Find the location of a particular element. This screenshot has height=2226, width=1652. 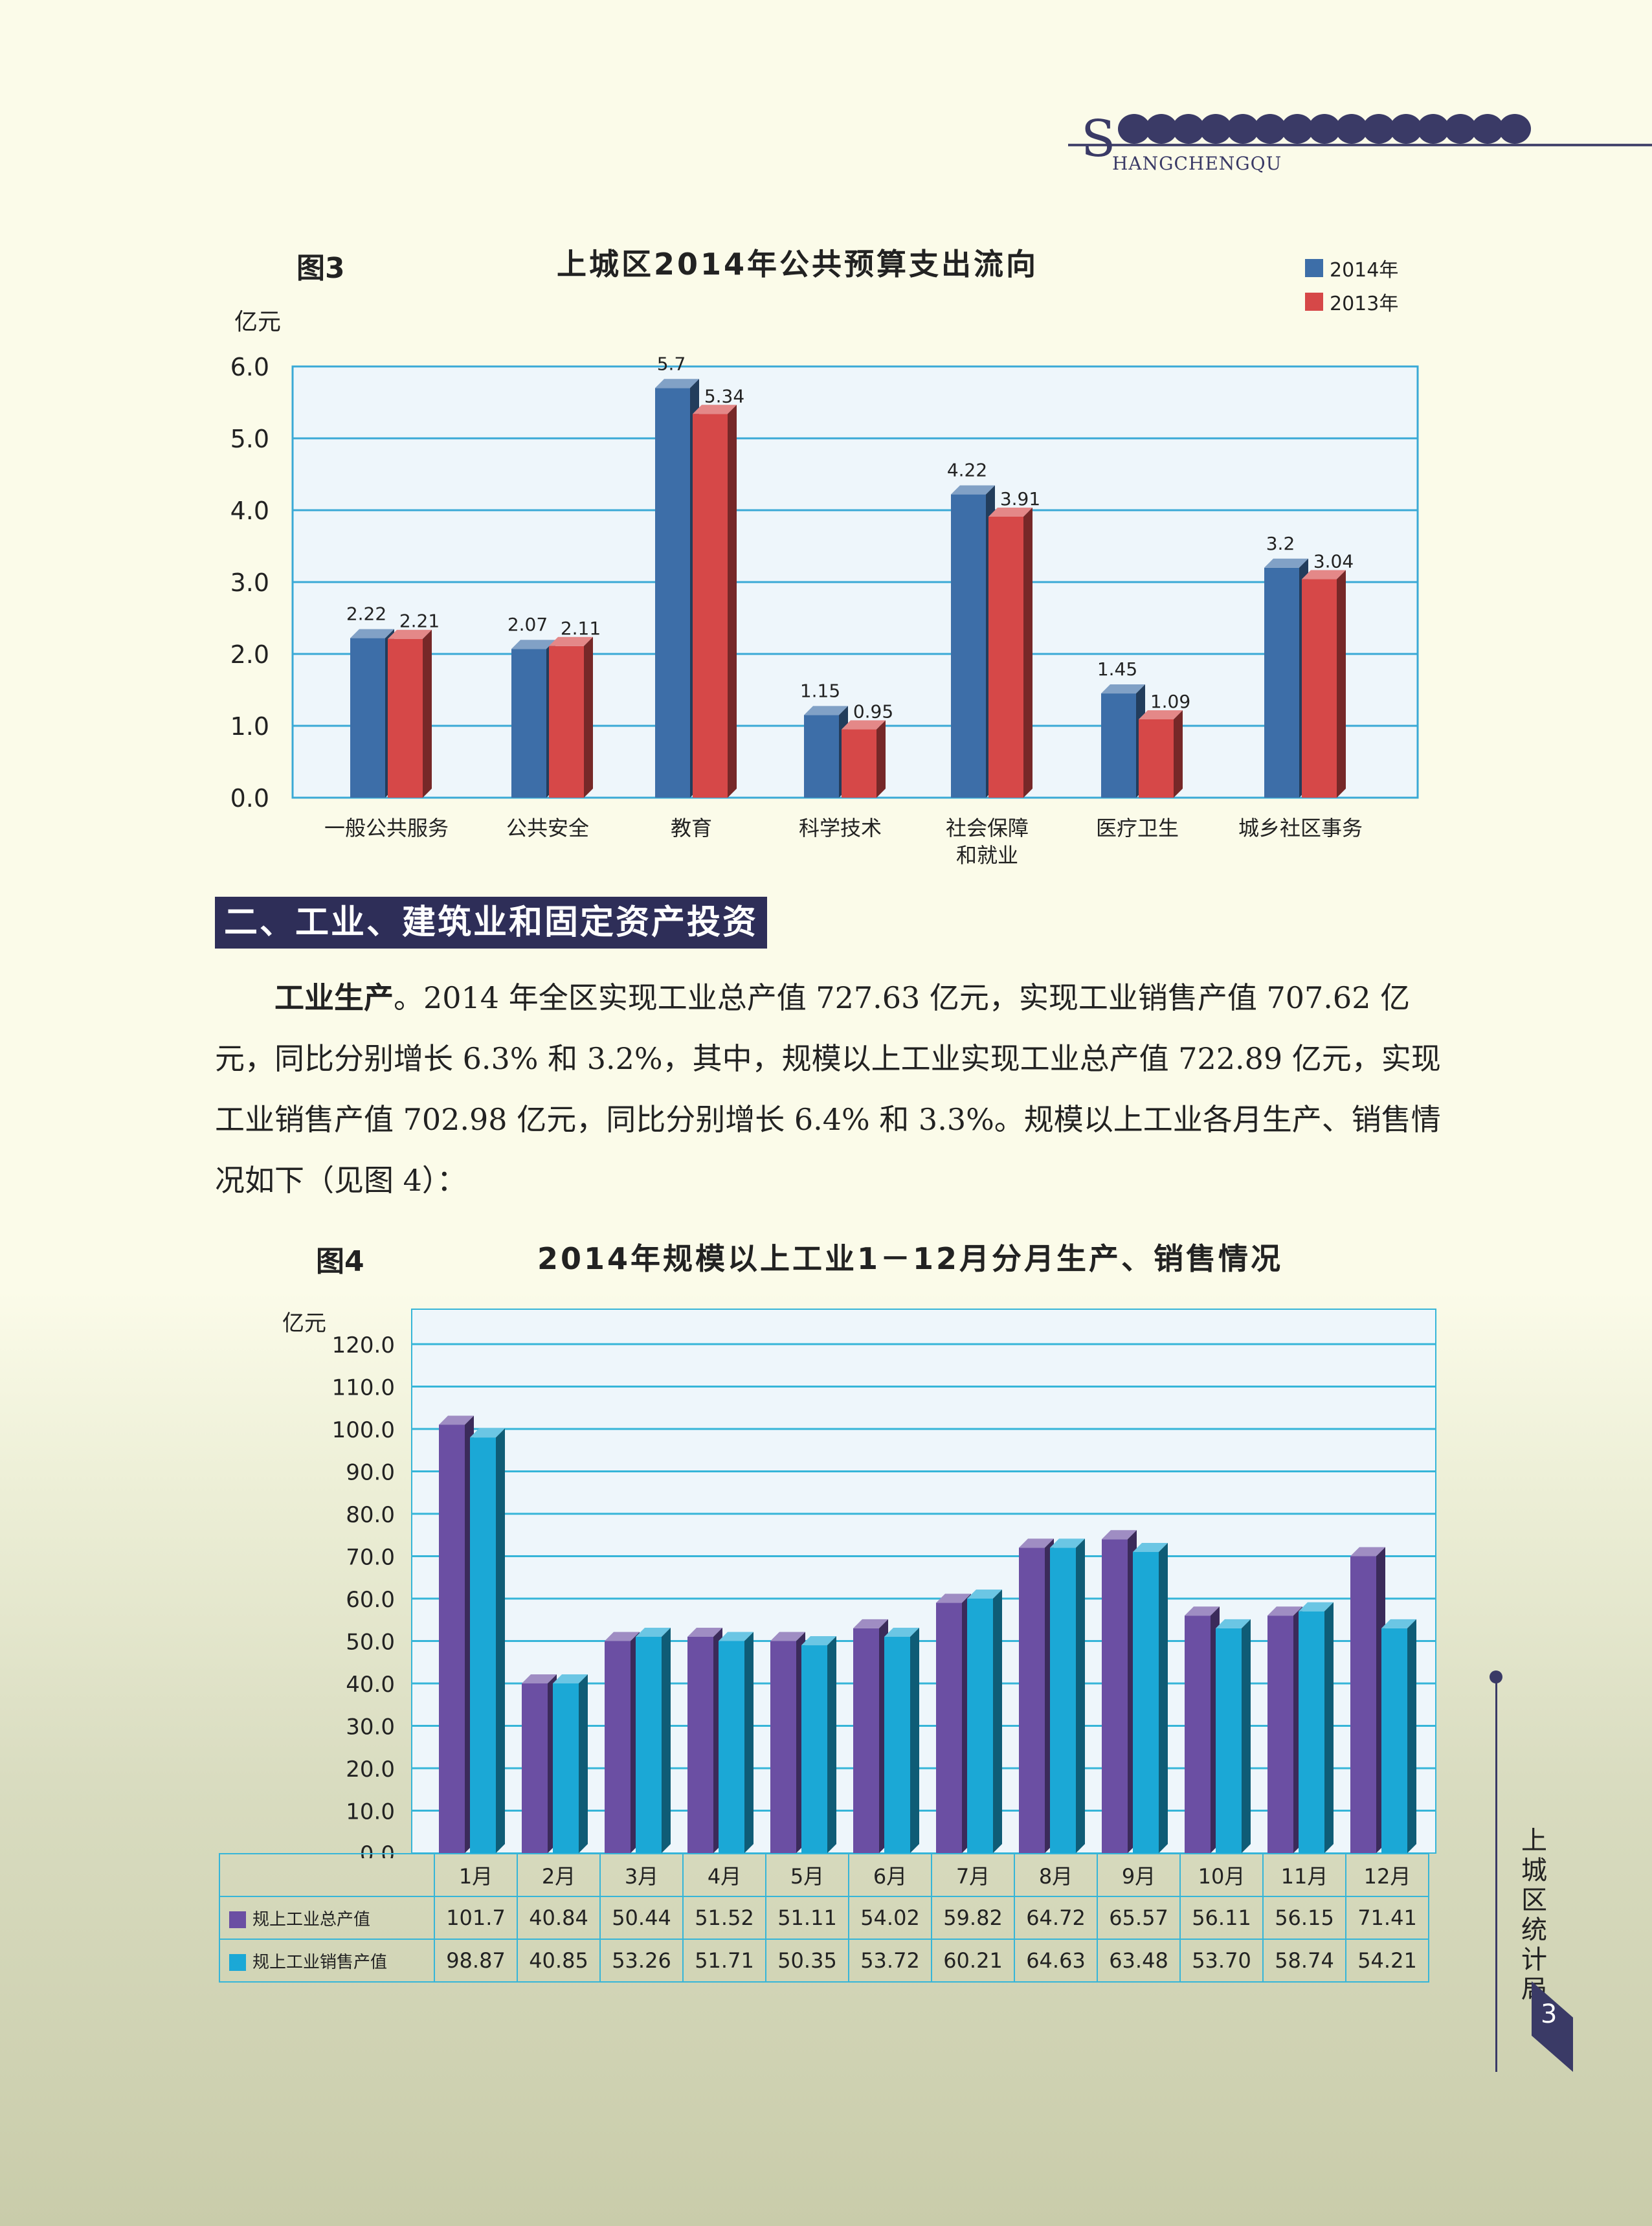

cell-sales-6: 53.72 is located at coordinates (890, 1961).